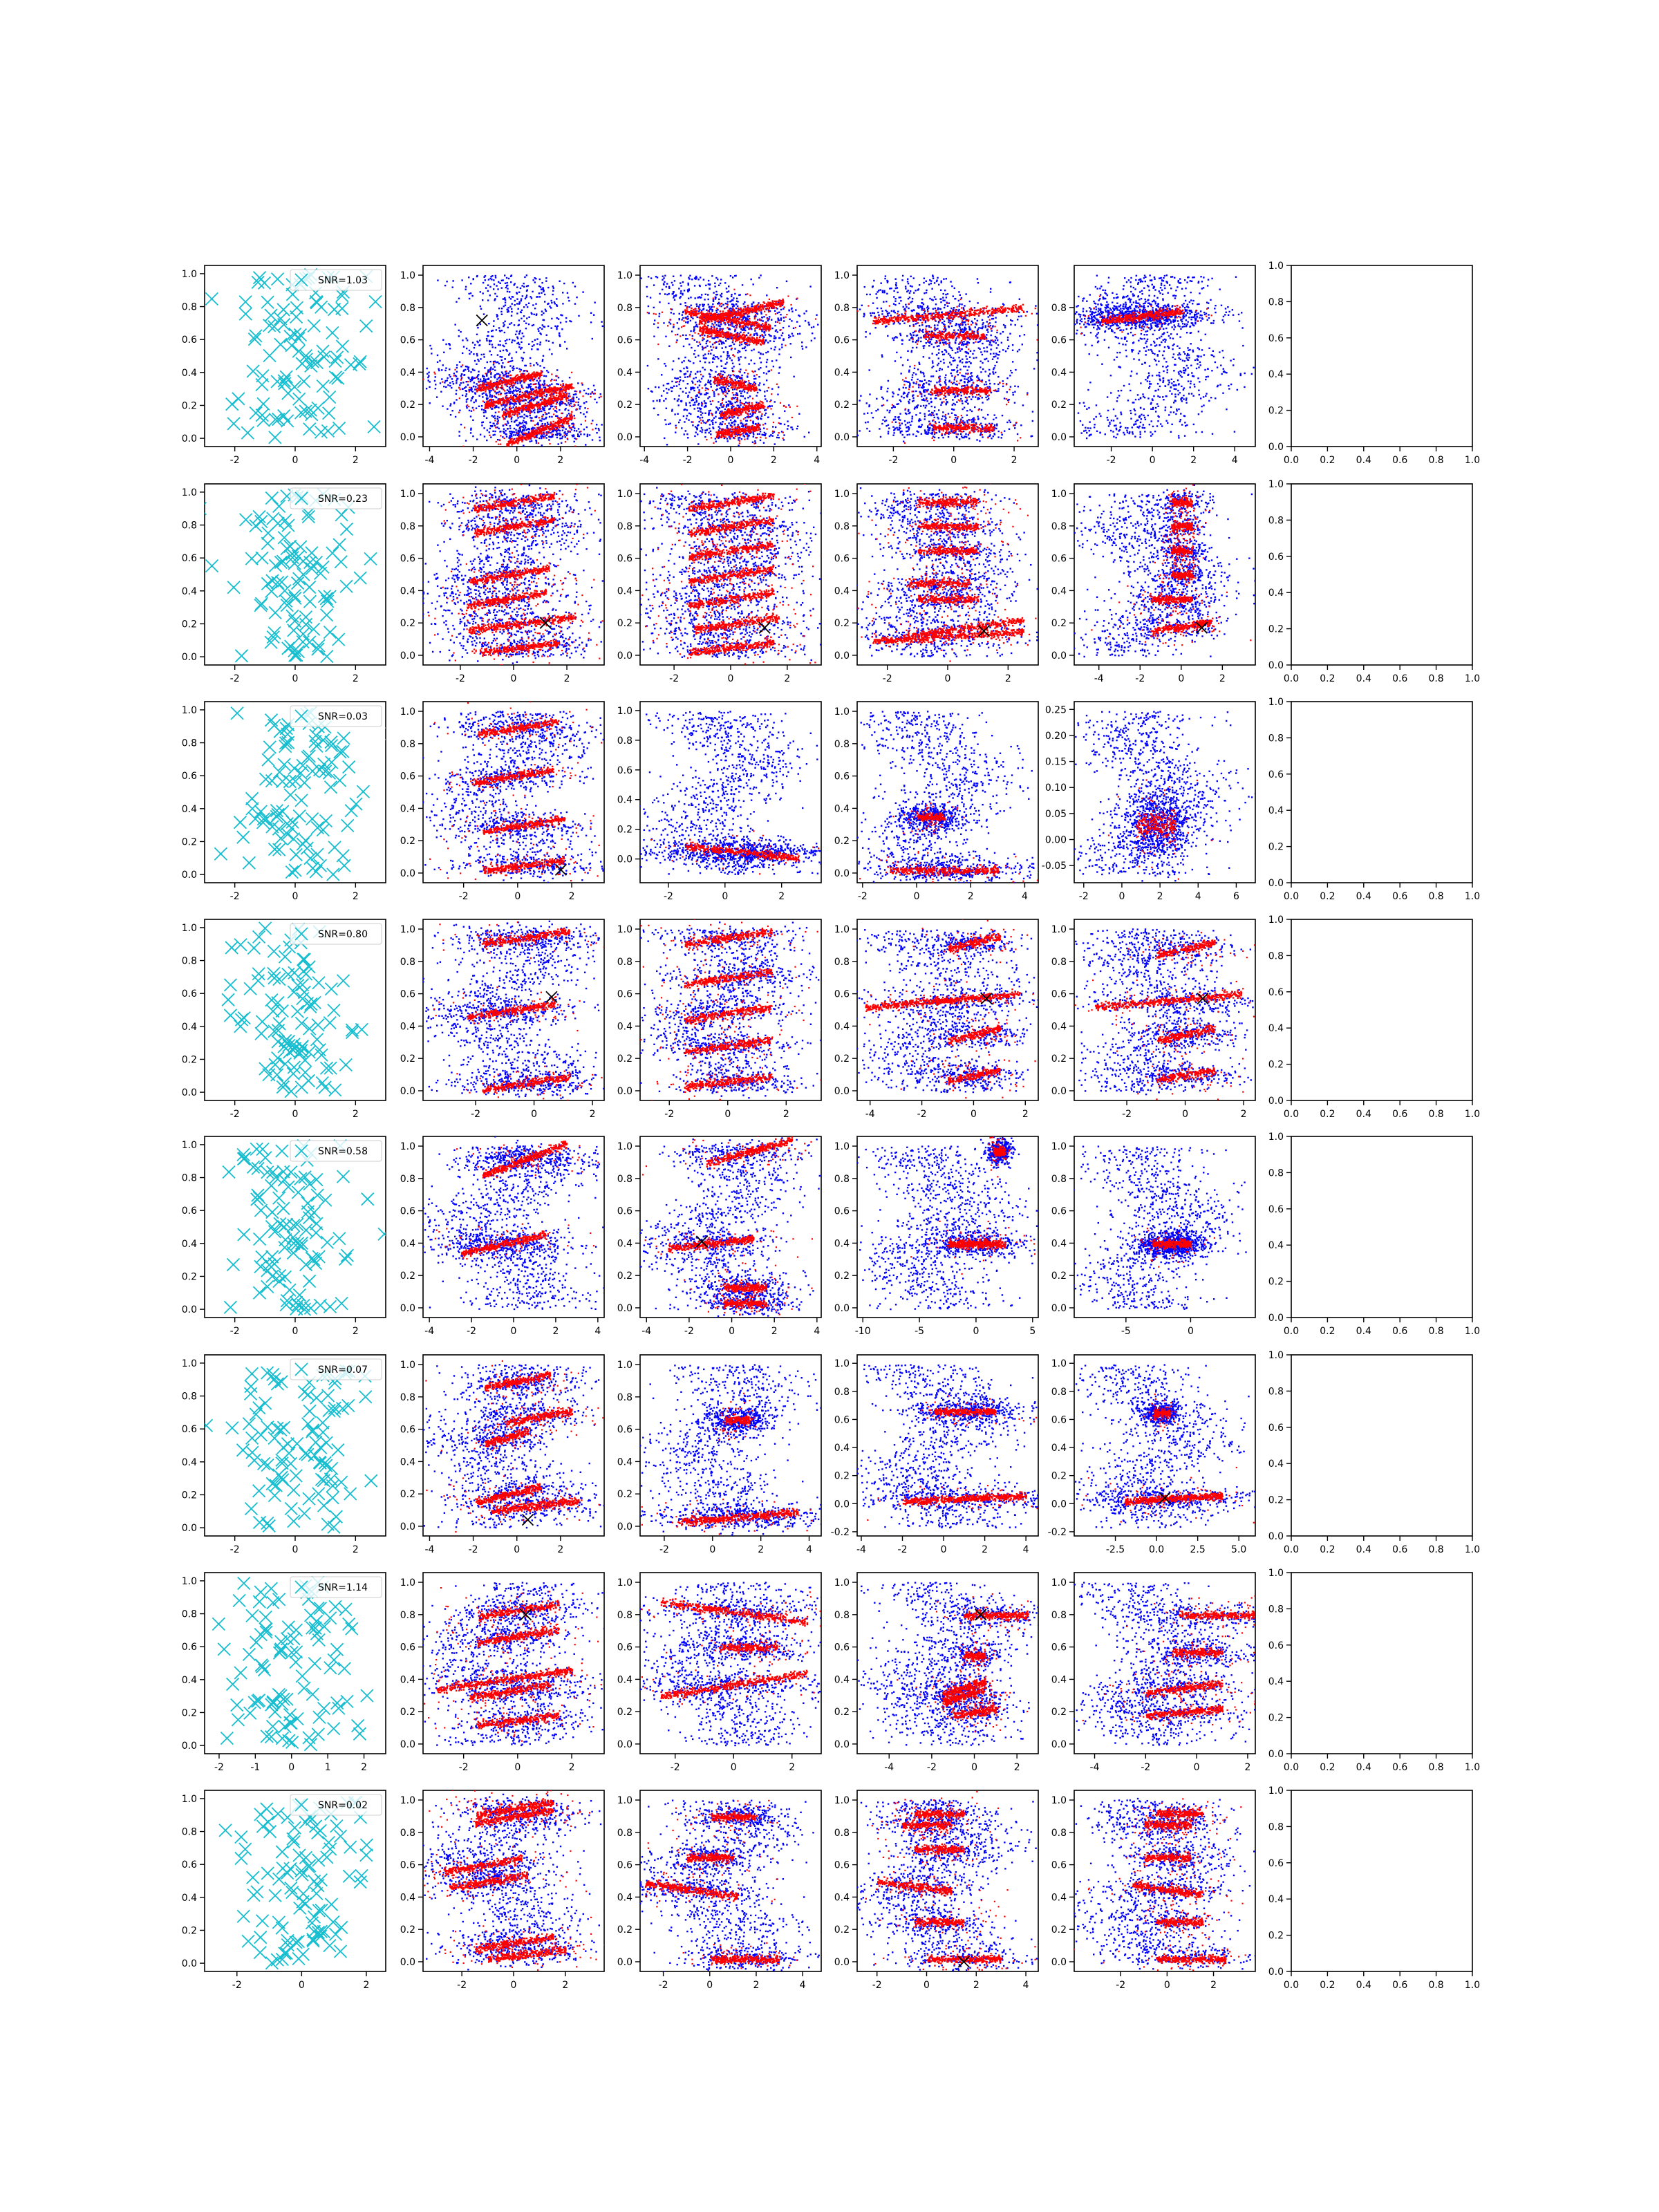 This screenshot has width=1659, height=2212. Describe the element at coordinates (1056, 788) in the screenshot. I see `y-tick-label: 0.10` at that location.